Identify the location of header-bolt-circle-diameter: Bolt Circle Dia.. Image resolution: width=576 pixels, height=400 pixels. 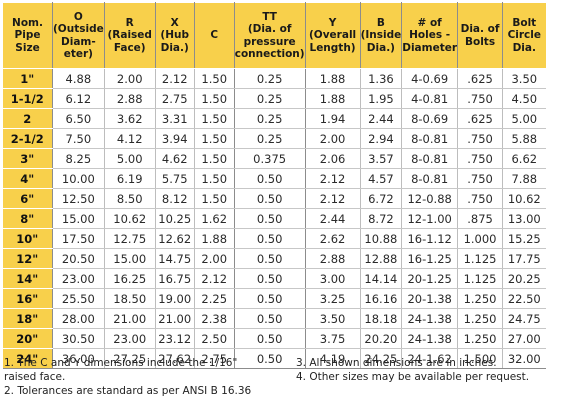
(524, 35).